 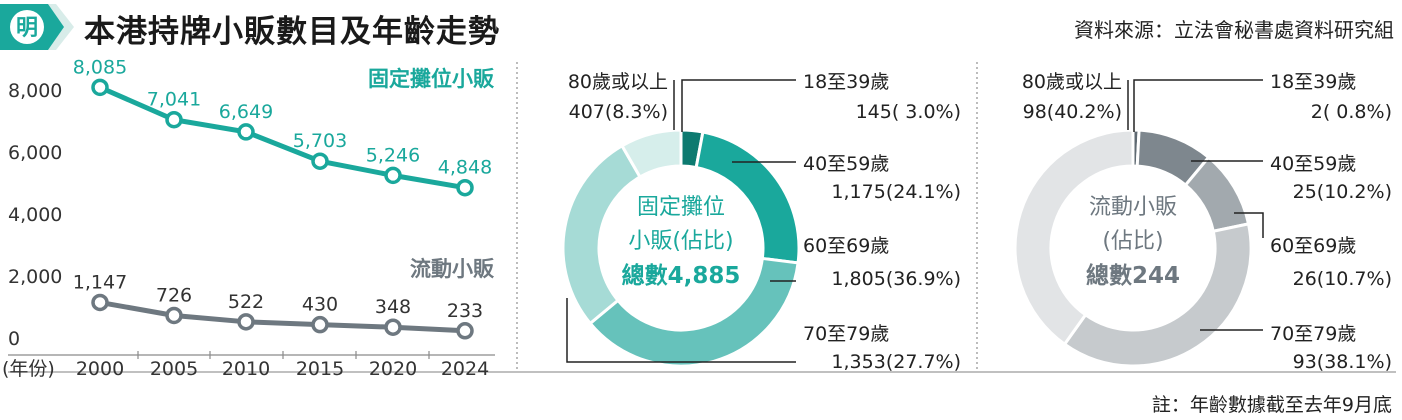 I want to click on y-tick-label: 0, so click(x=14, y=339).